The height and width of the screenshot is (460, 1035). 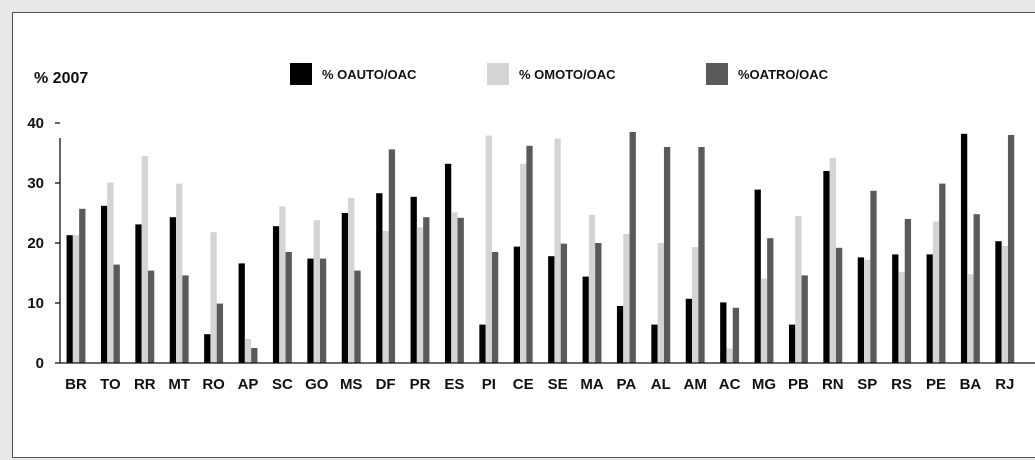 I want to click on x-tick-label: PR, so click(x=420, y=384).